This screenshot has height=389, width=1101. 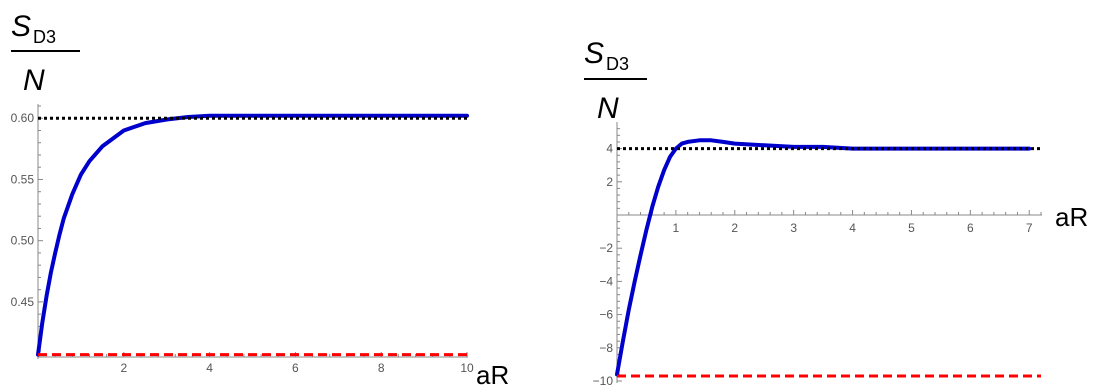 I want to click on y-tick-label-left: 0.50, so click(x=23, y=241).